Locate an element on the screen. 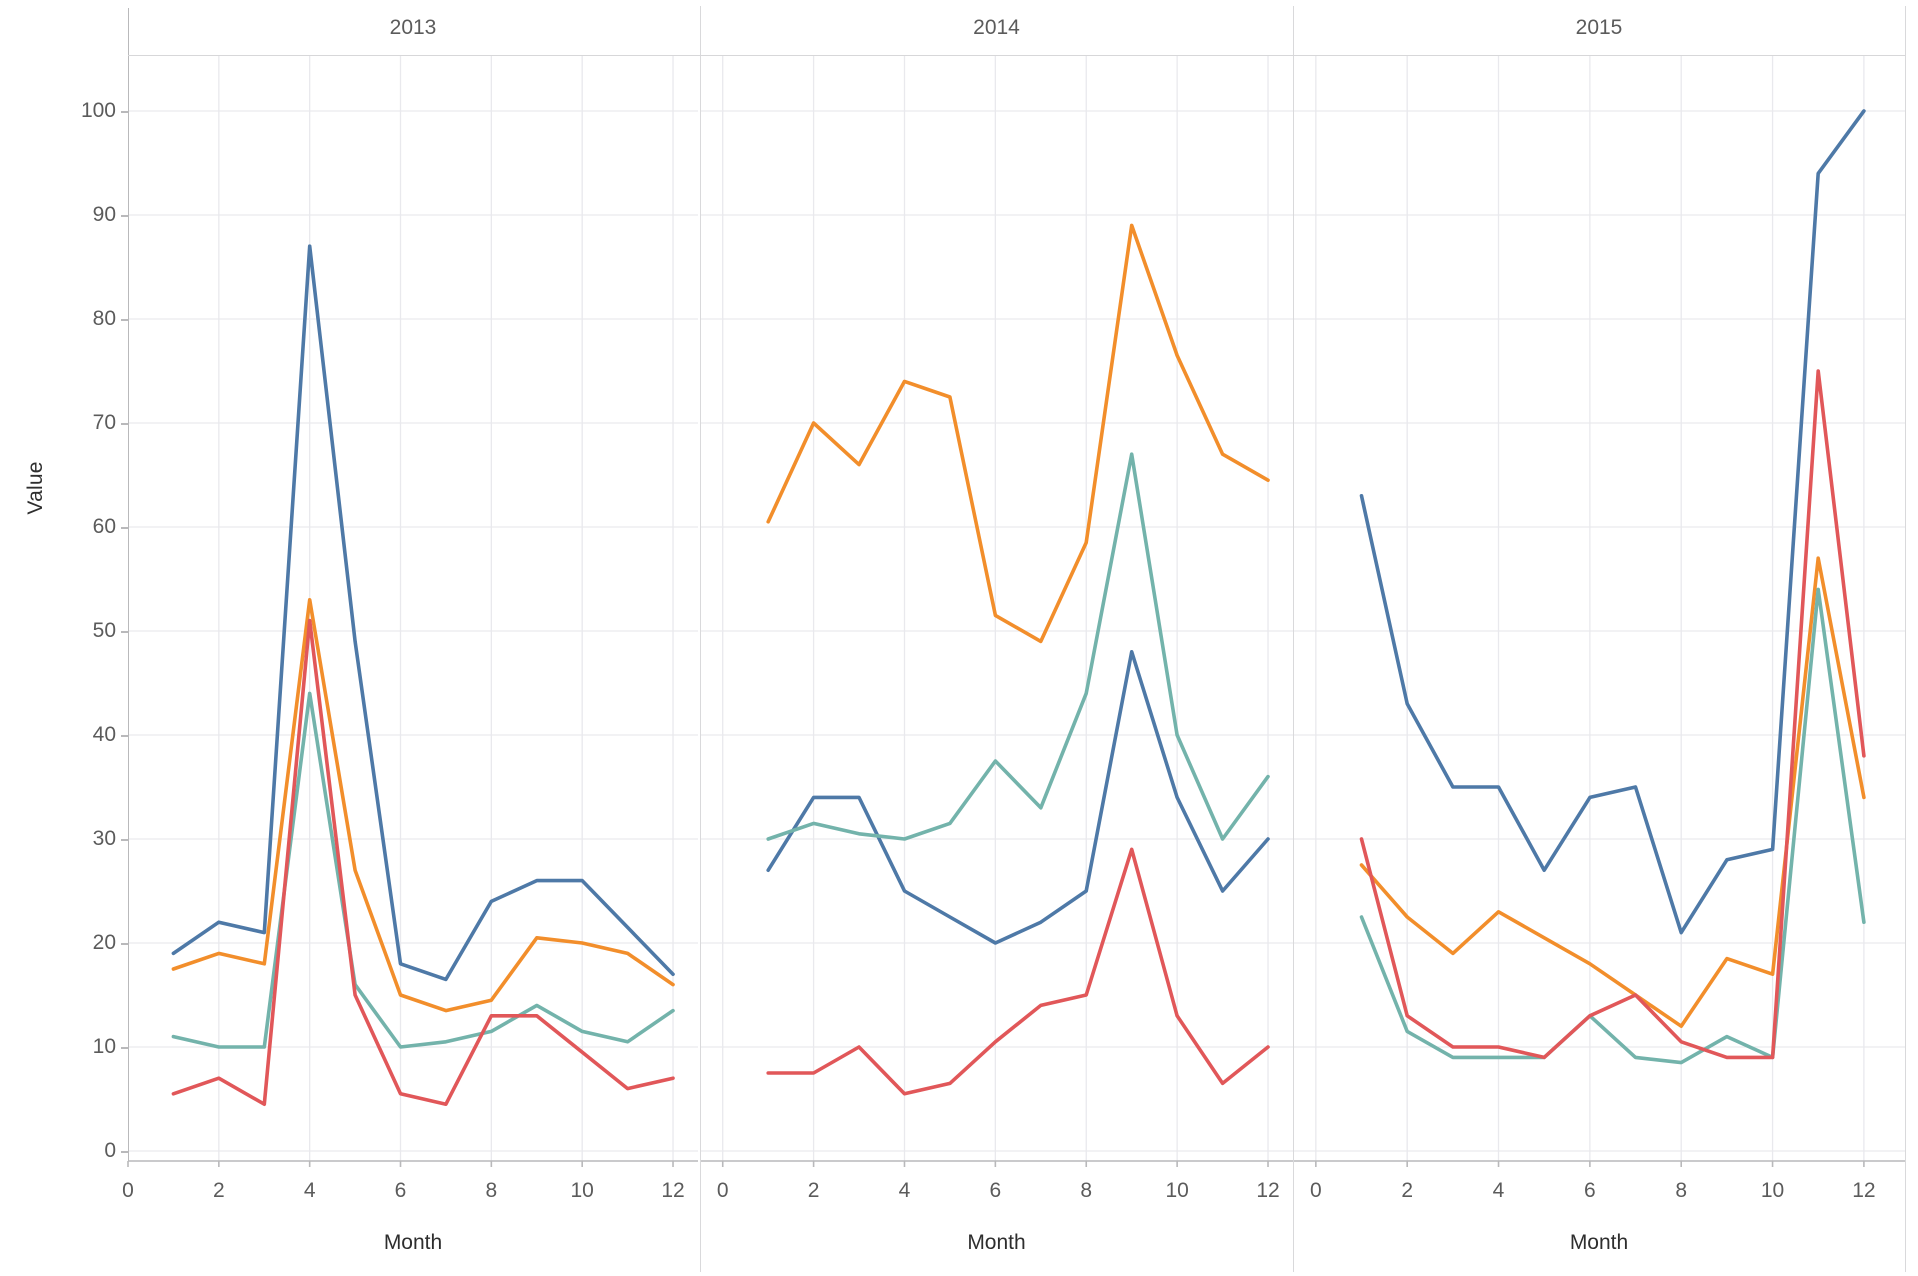 The image size is (1918, 1276). y-tick-label-60: 60 is located at coordinates (104, 526).